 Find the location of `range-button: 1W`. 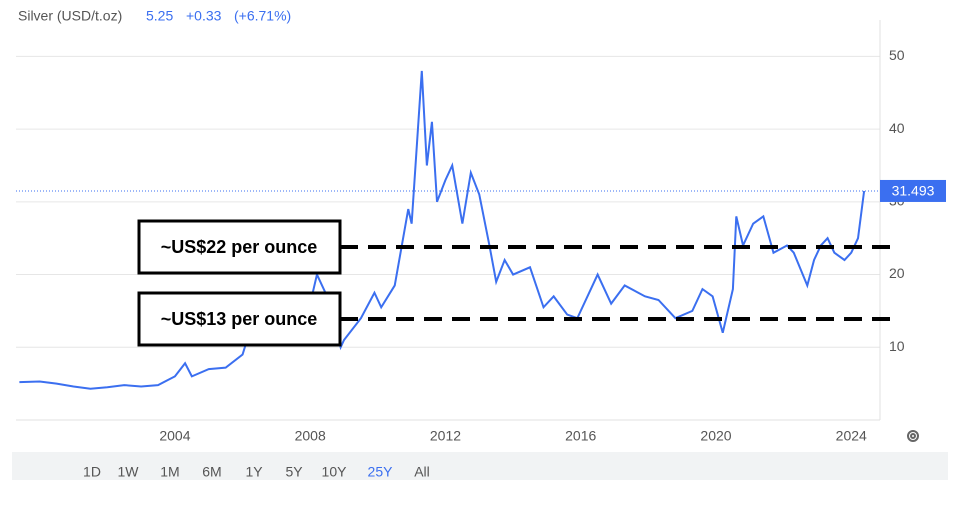

range-button: 1W is located at coordinates (129, 472).